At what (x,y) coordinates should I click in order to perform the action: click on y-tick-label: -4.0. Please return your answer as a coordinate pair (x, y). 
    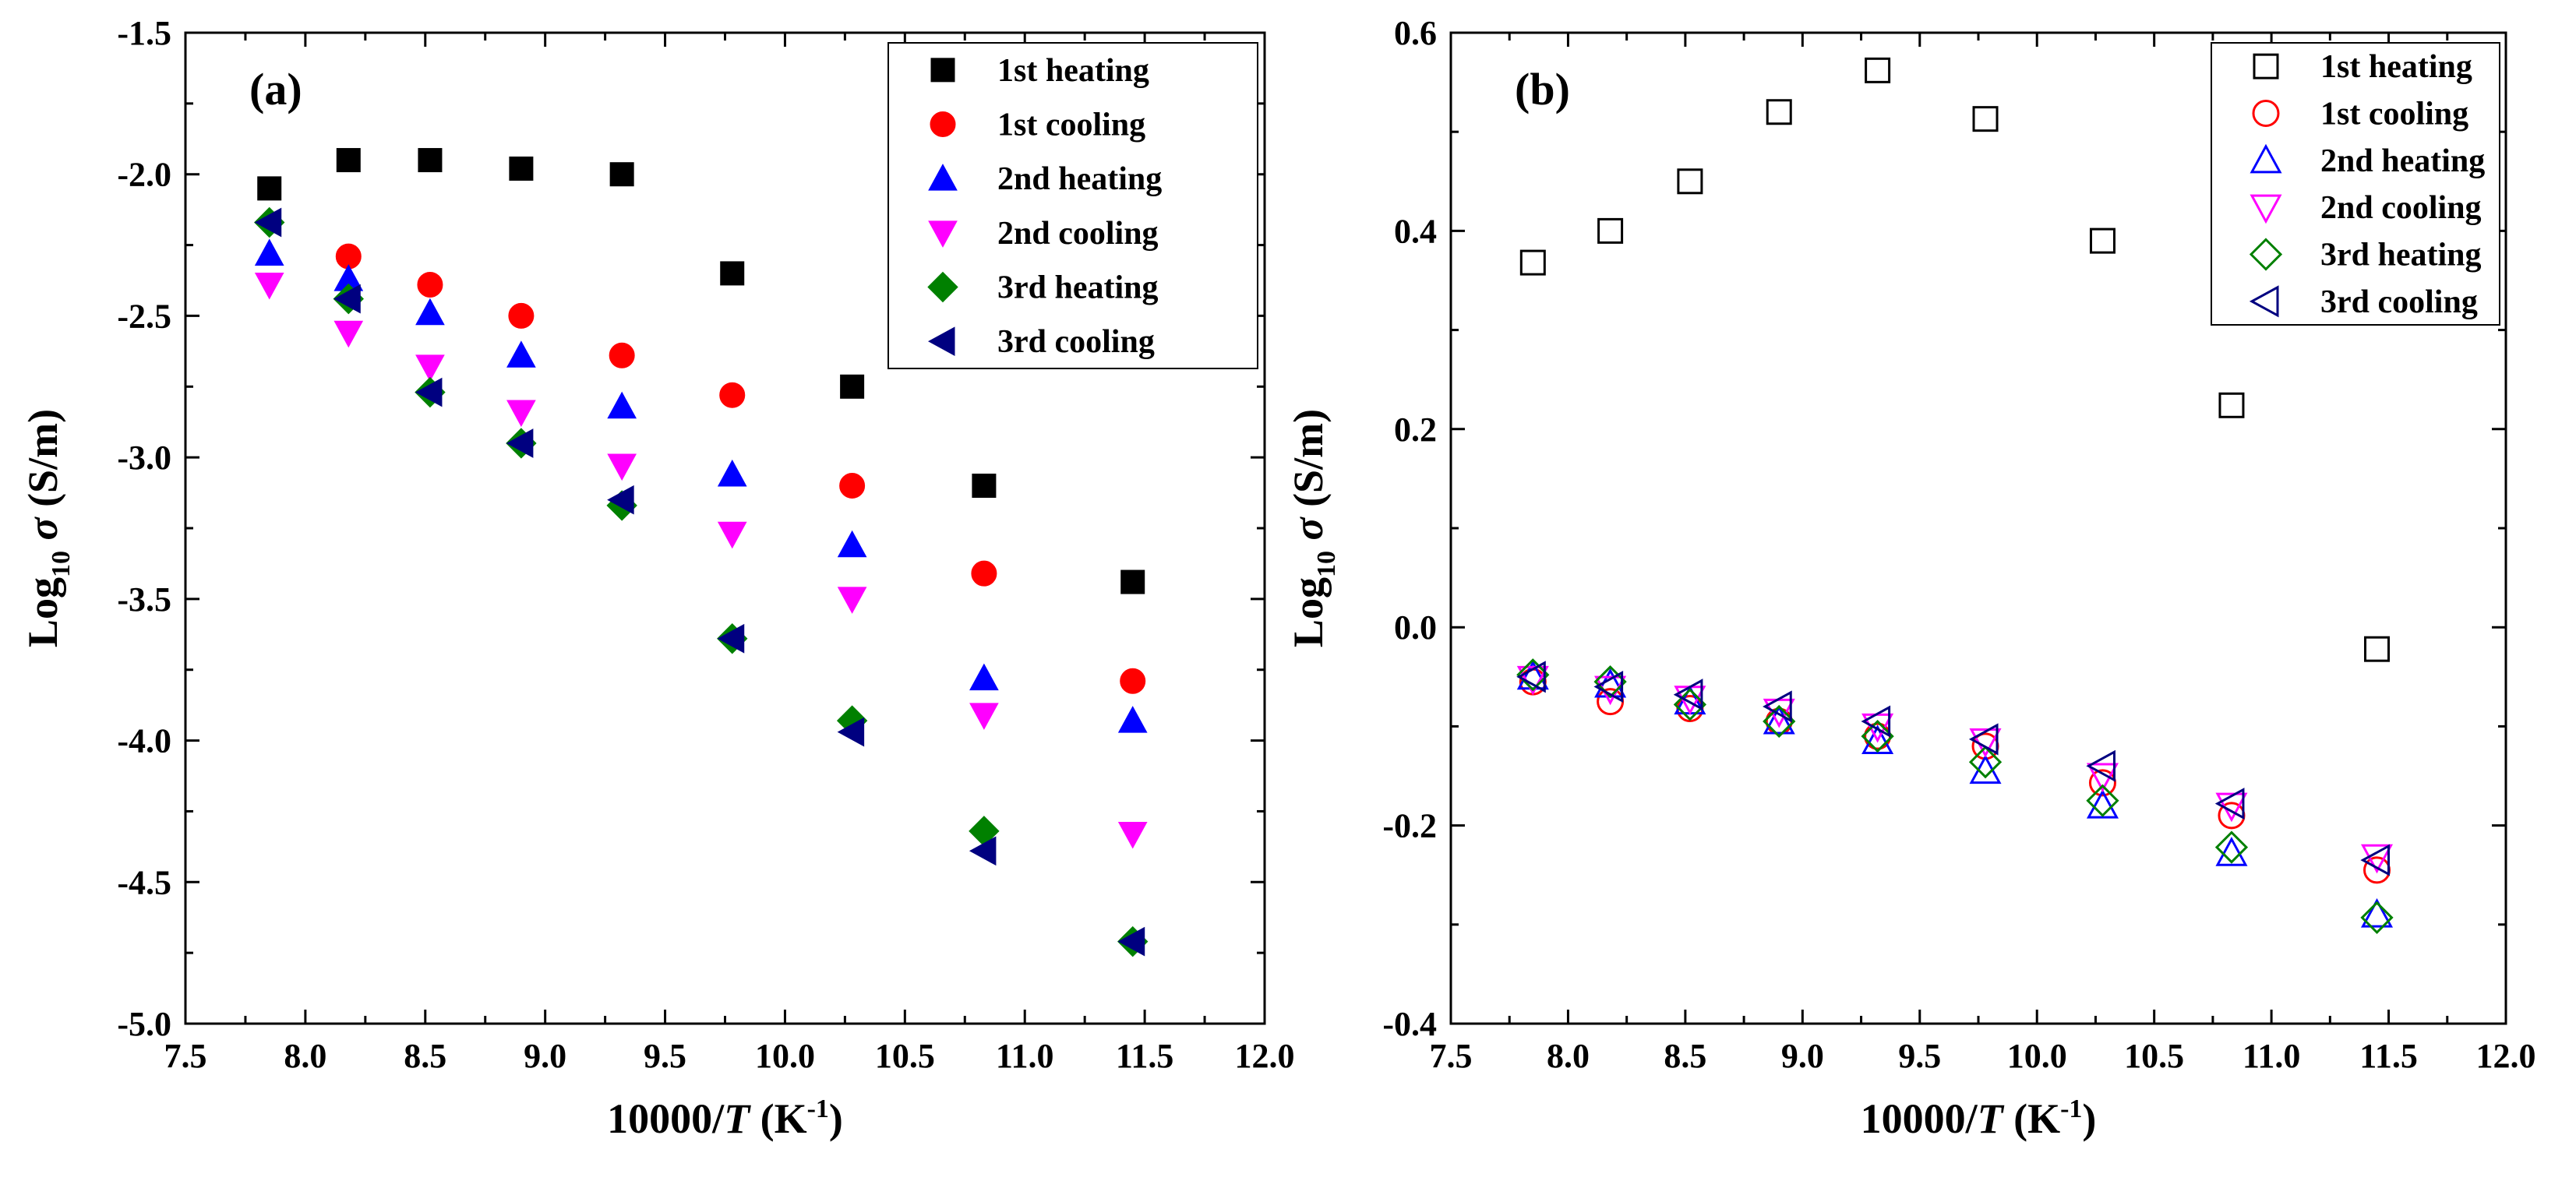
    Looking at the image, I should click on (144, 741).